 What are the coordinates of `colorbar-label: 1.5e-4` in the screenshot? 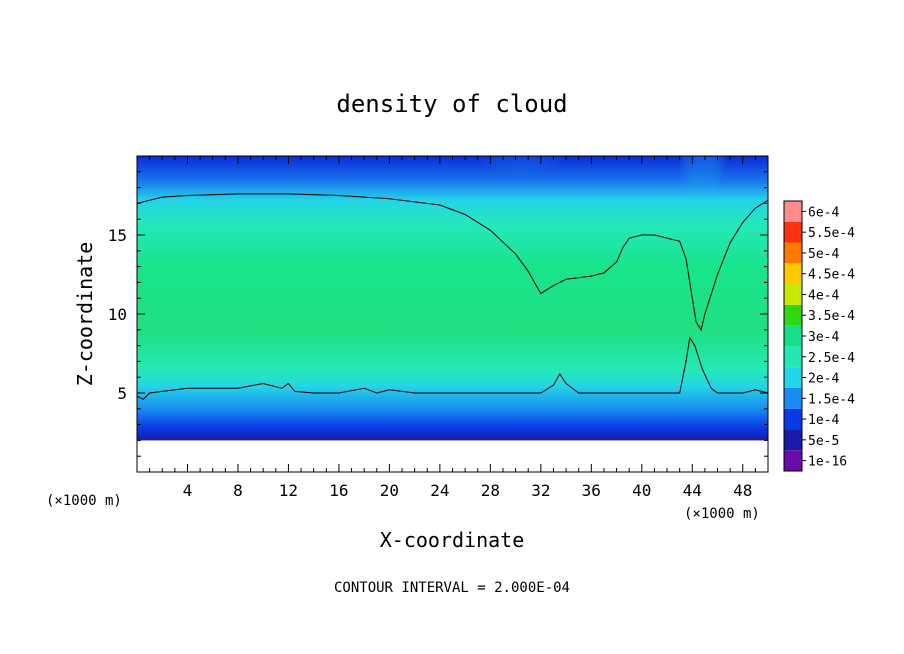 It's located at (831, 399).